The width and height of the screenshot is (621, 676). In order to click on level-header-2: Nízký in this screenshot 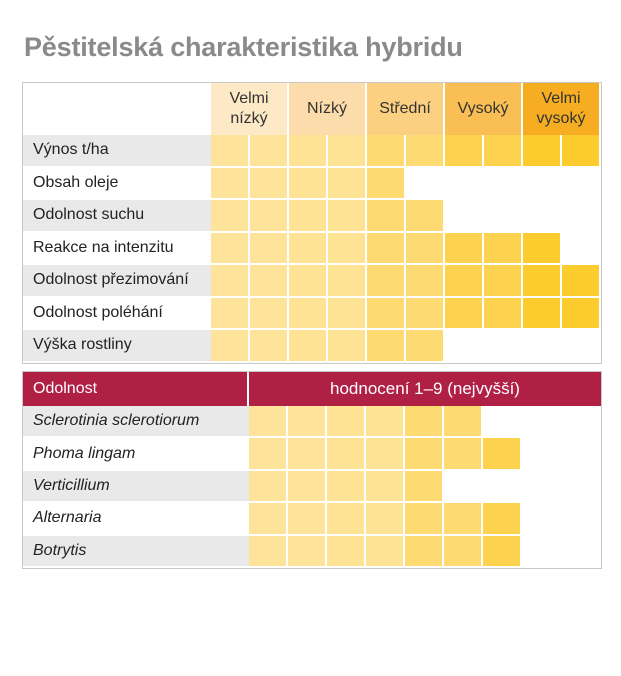, I will do `click(327, 109)`.